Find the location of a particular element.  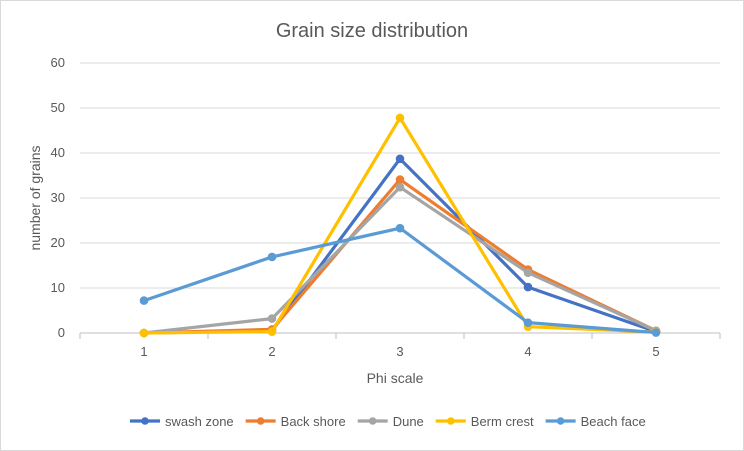

x-tick-label: 2 is located at coordinates (271, 351).